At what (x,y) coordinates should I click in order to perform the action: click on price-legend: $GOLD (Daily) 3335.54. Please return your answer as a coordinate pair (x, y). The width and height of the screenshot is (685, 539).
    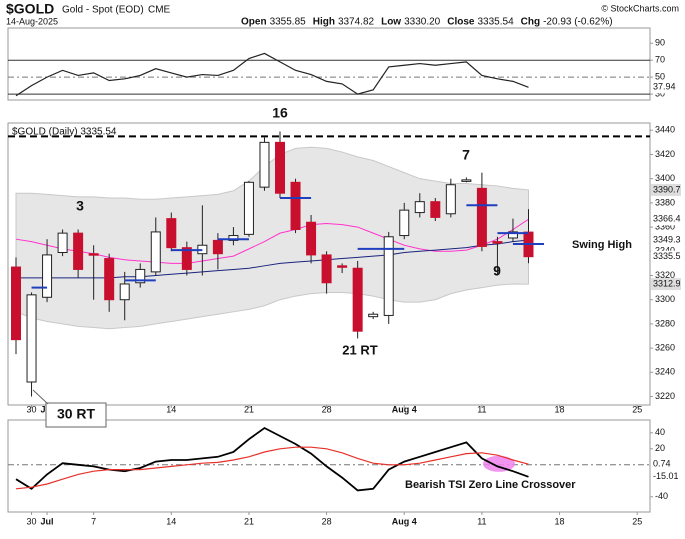
    Looking at the image, I should click on (64, 132).